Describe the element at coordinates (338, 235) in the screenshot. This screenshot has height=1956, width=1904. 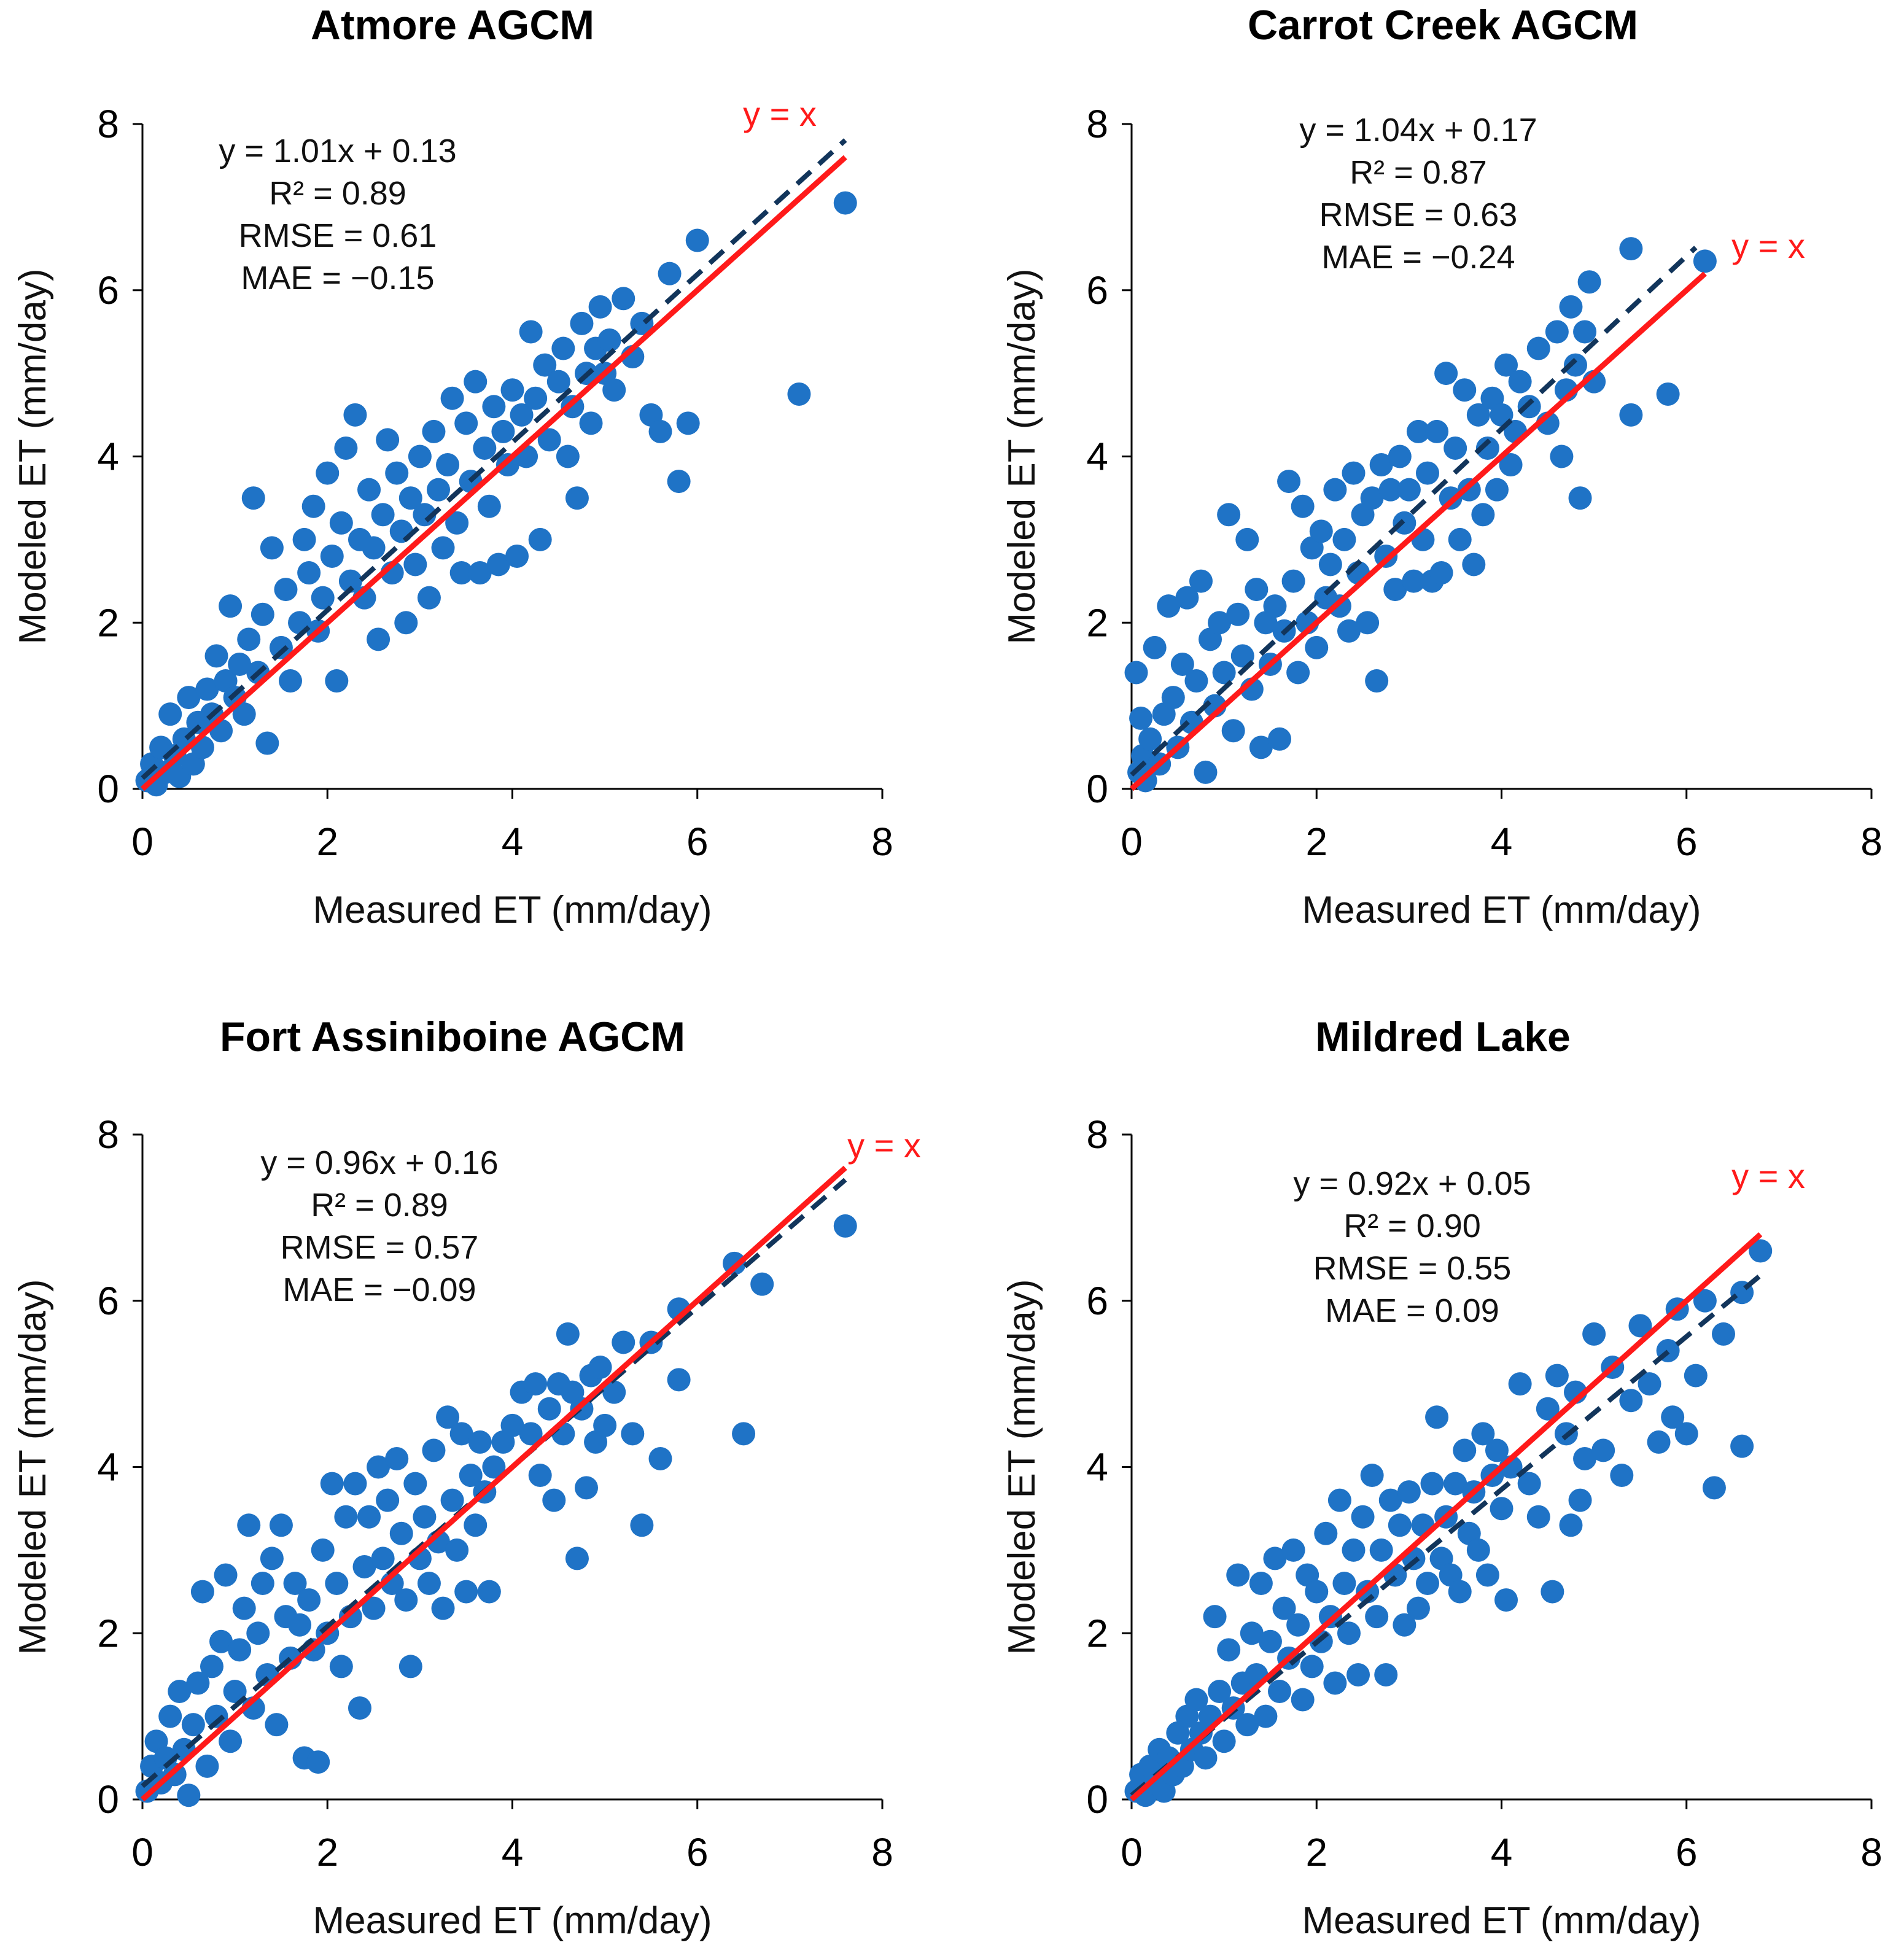
I see `regression-stat: RMSE = 0.61` at that location.